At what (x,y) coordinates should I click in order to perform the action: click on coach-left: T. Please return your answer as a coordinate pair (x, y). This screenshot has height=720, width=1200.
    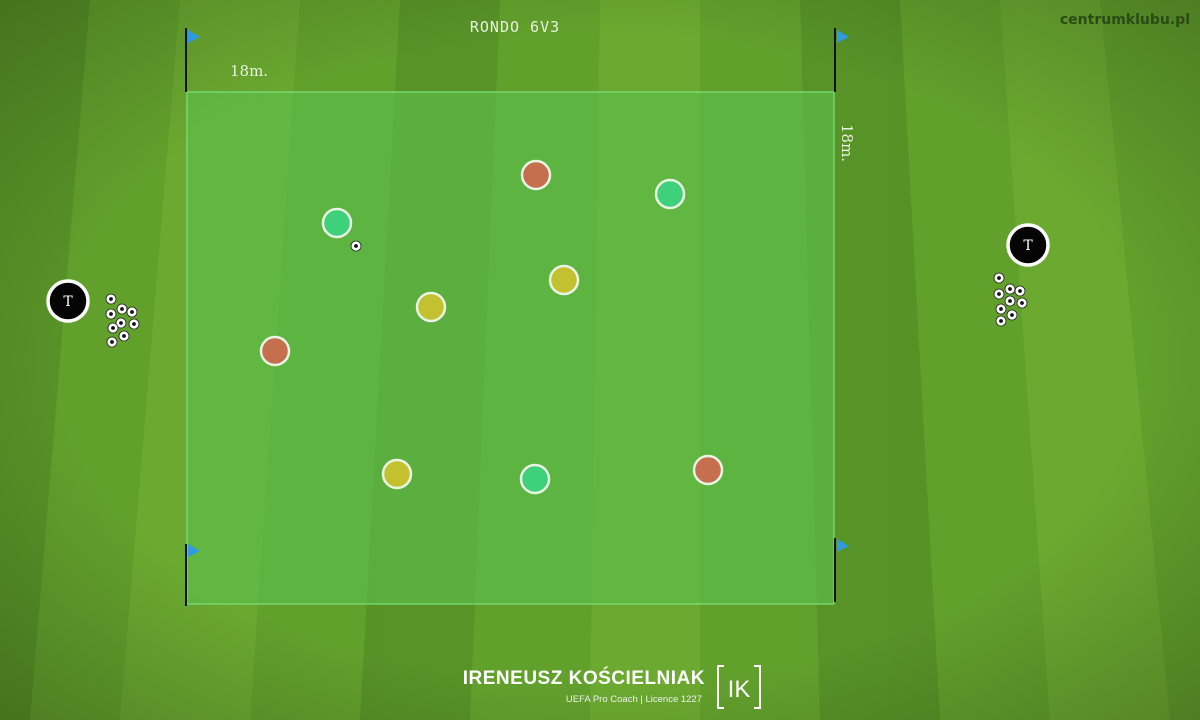
    Looking at the image, I should click on (68, 301).